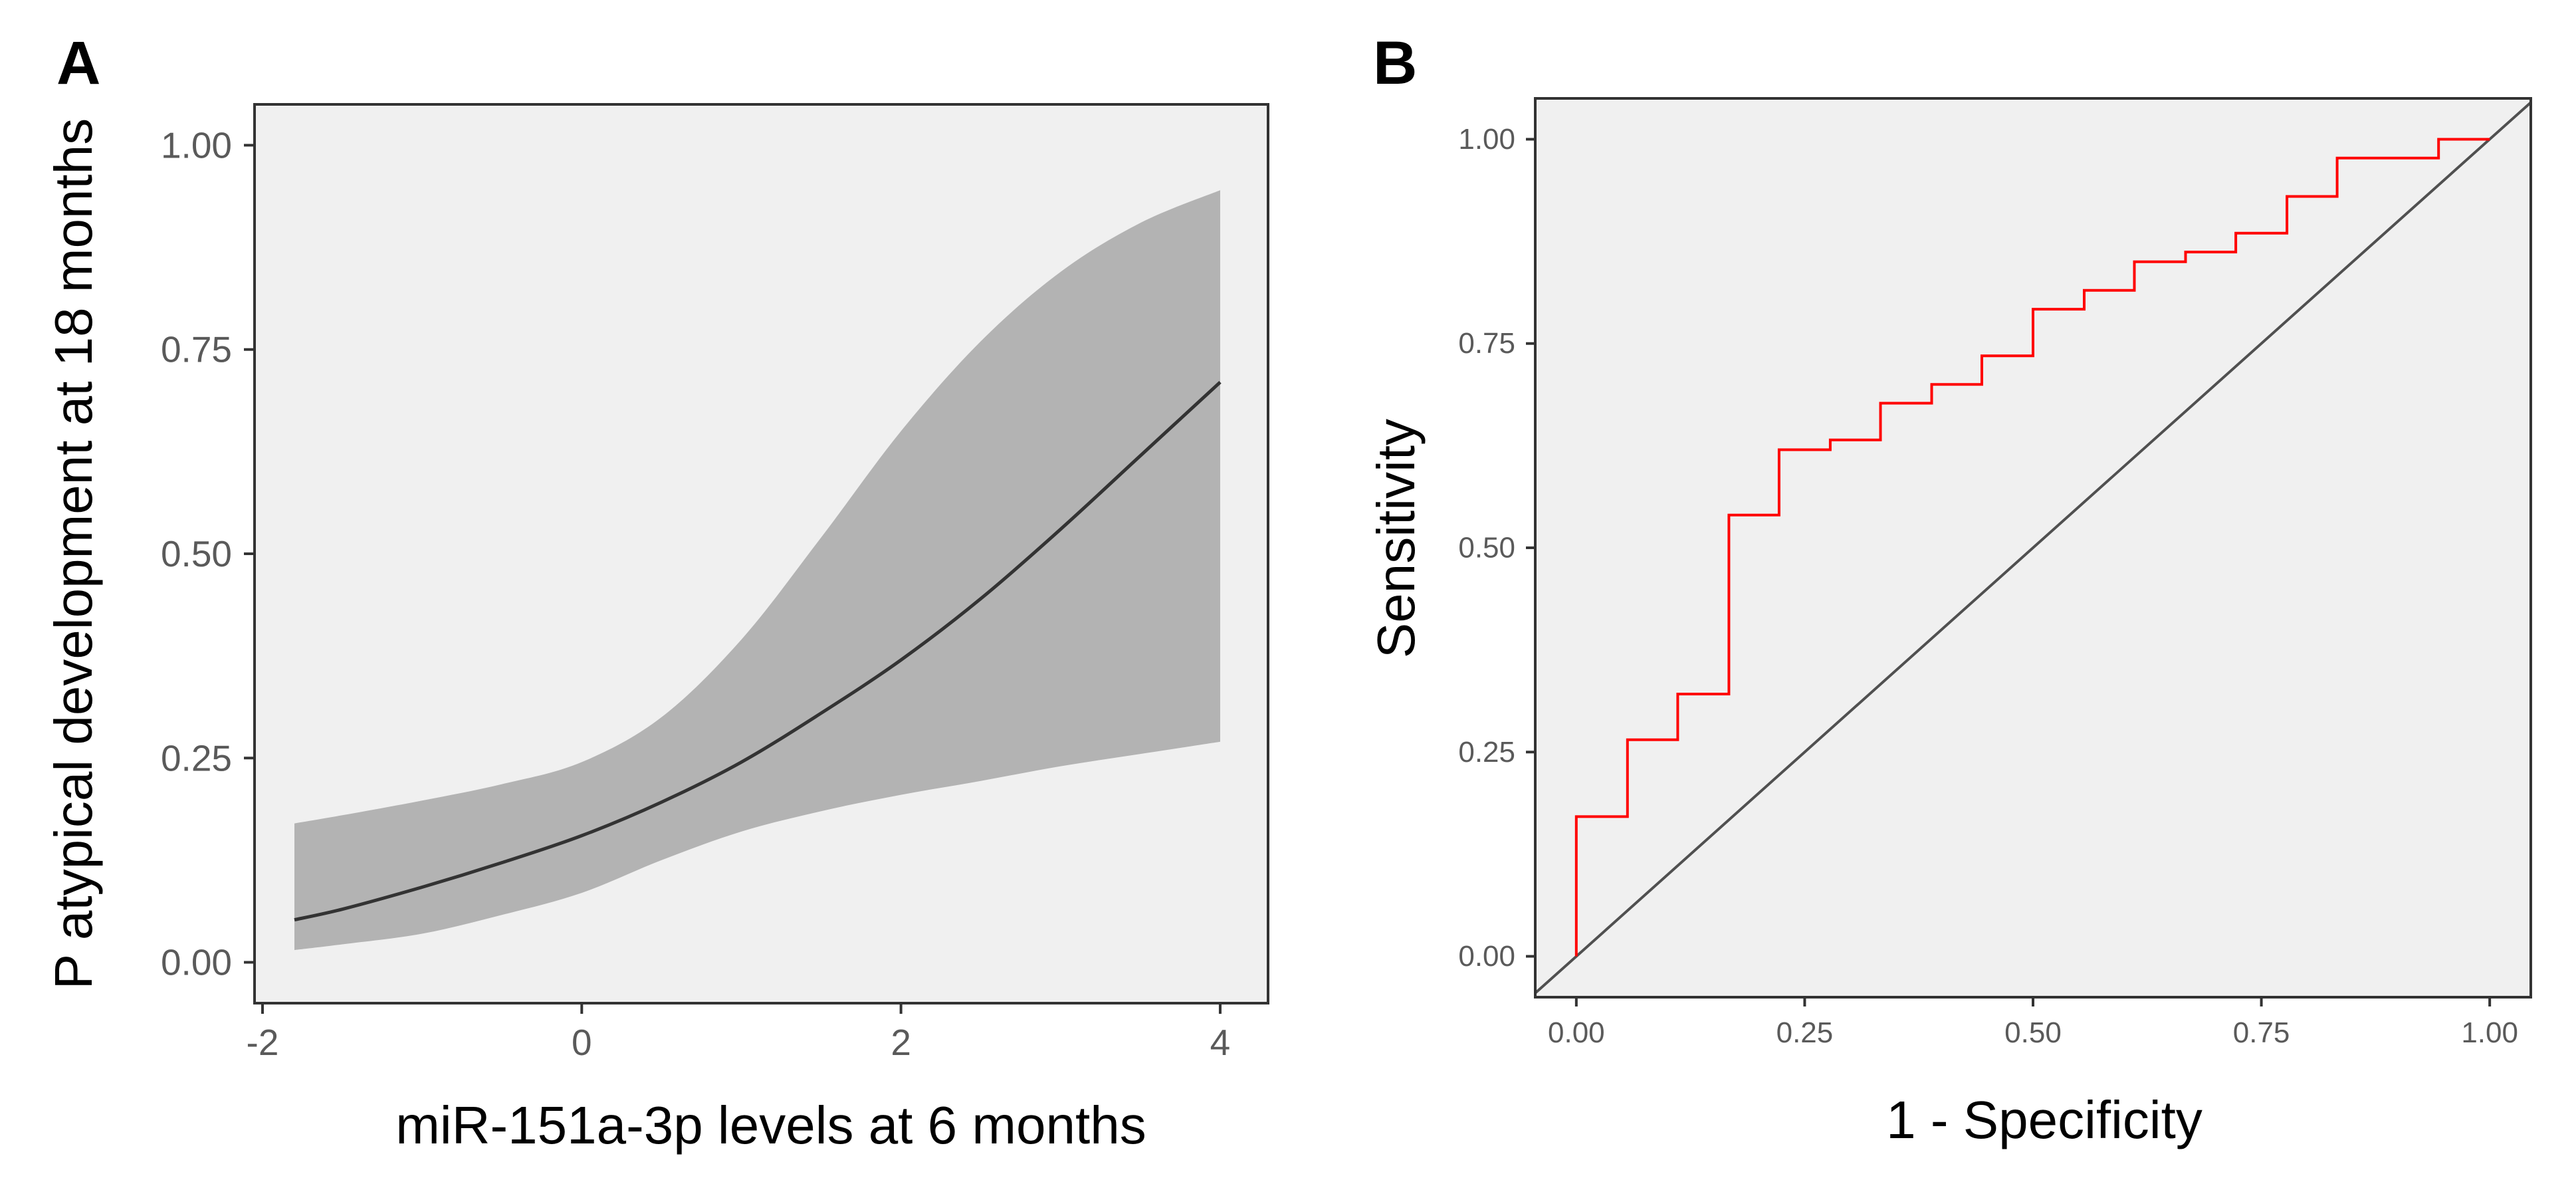 This screenshot has height=1178, width=2576. I want to click on panel-b-x-tick-label: 0.50, so click(2033, 1032).